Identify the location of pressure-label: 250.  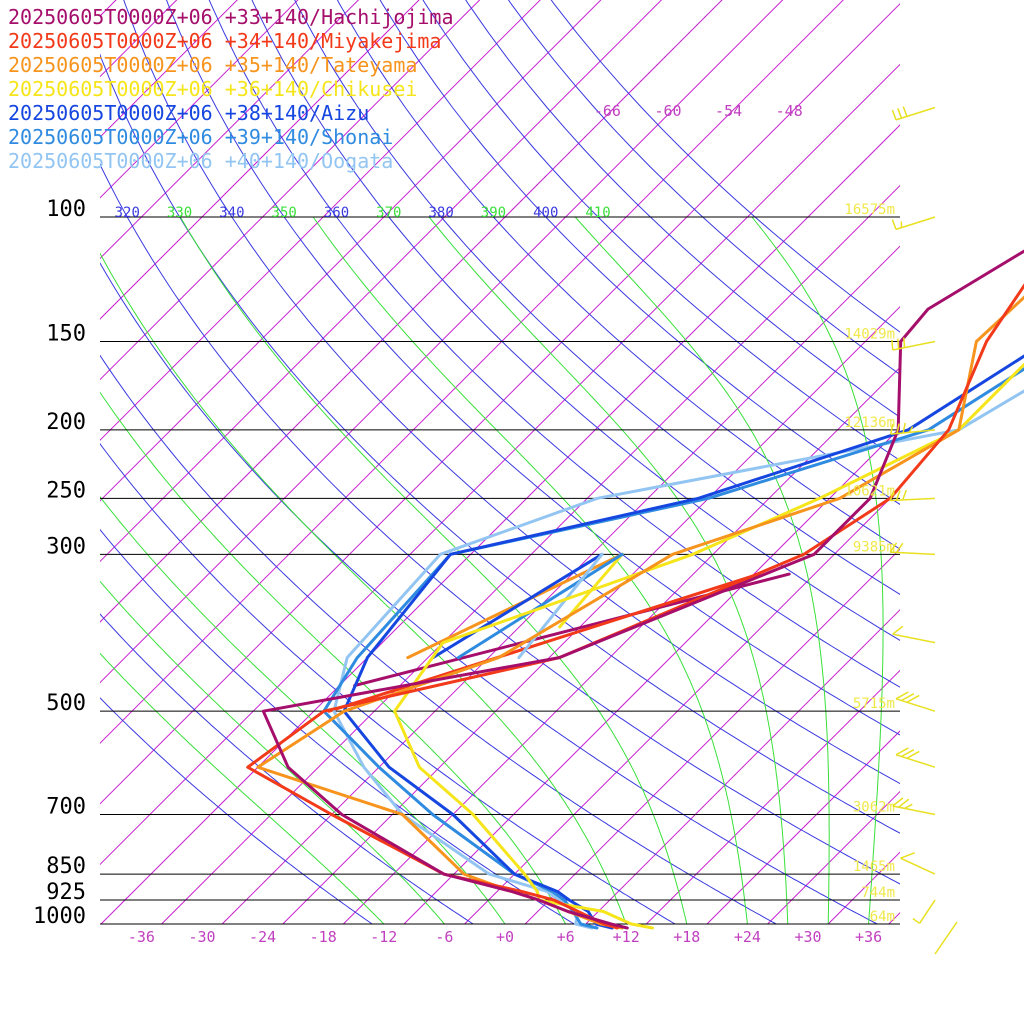
(66, 490).